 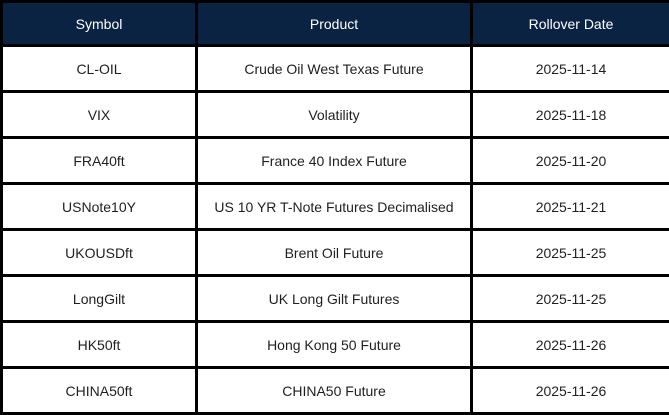 I want to click on cell-product: France 40 Index Future, so click(x=334, y=160).